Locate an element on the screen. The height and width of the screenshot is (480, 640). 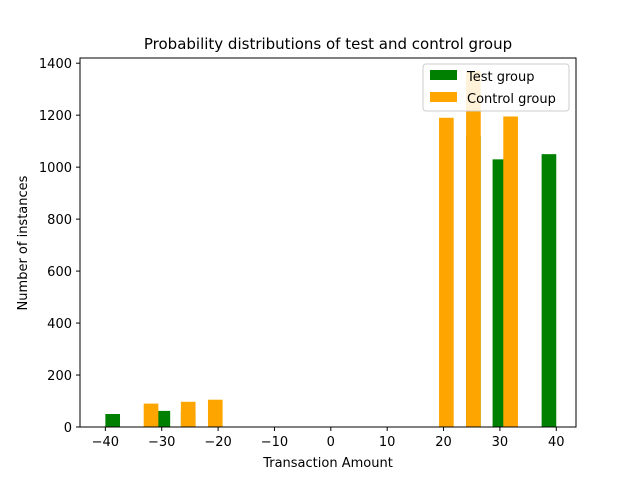
legend: Test group Control group is located at coordinates (496, 87).